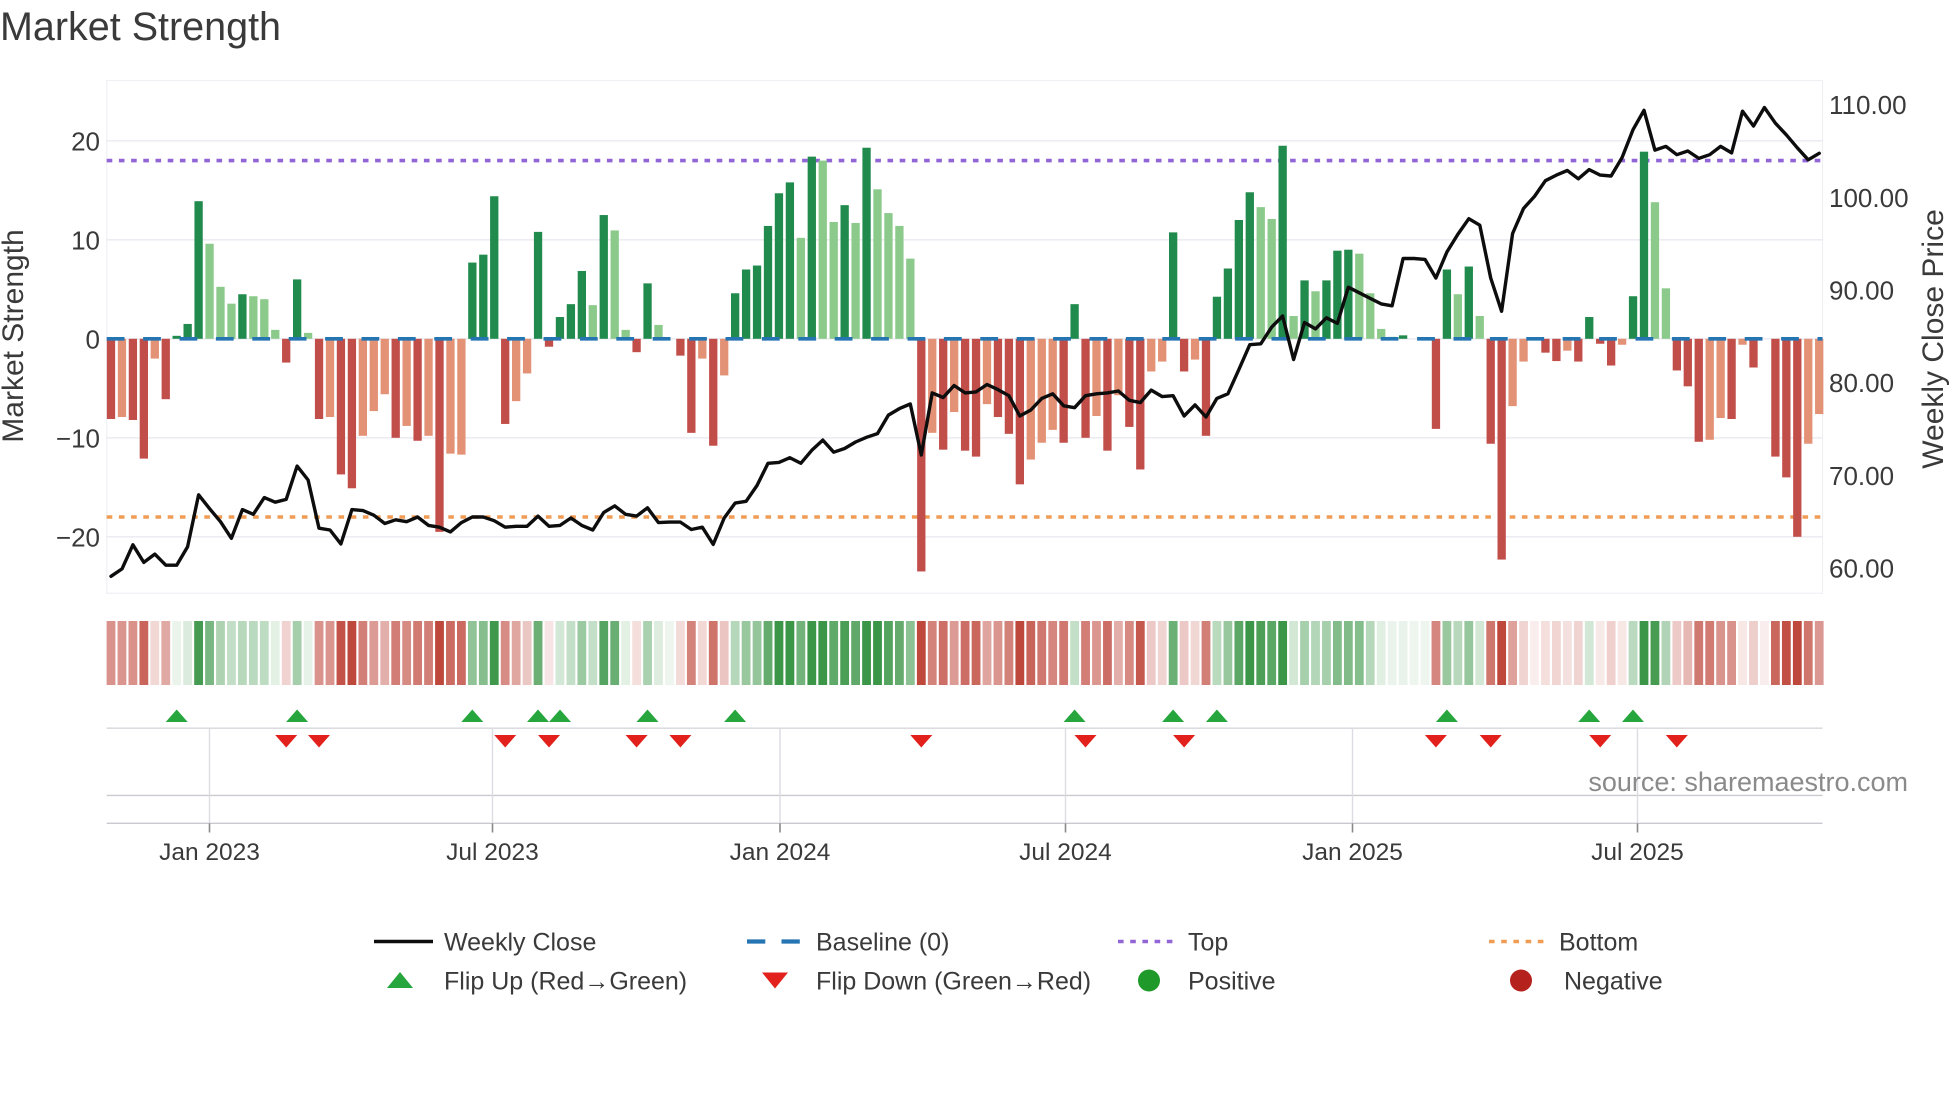  Describe the element at coordinates (85, 240) in the screenshot. I see `svg-text: 10` at that location.